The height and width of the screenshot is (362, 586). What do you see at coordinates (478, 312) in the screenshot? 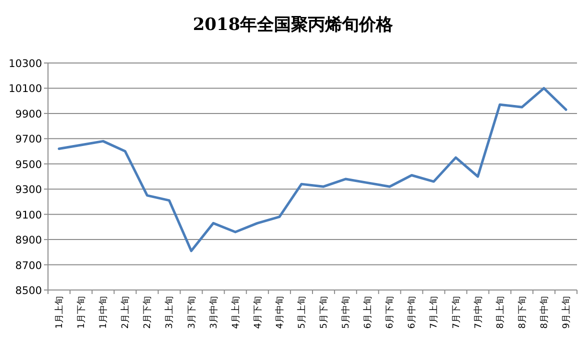
I see `x-tick-label: 7月中旬` at bounding box center [478, 312].